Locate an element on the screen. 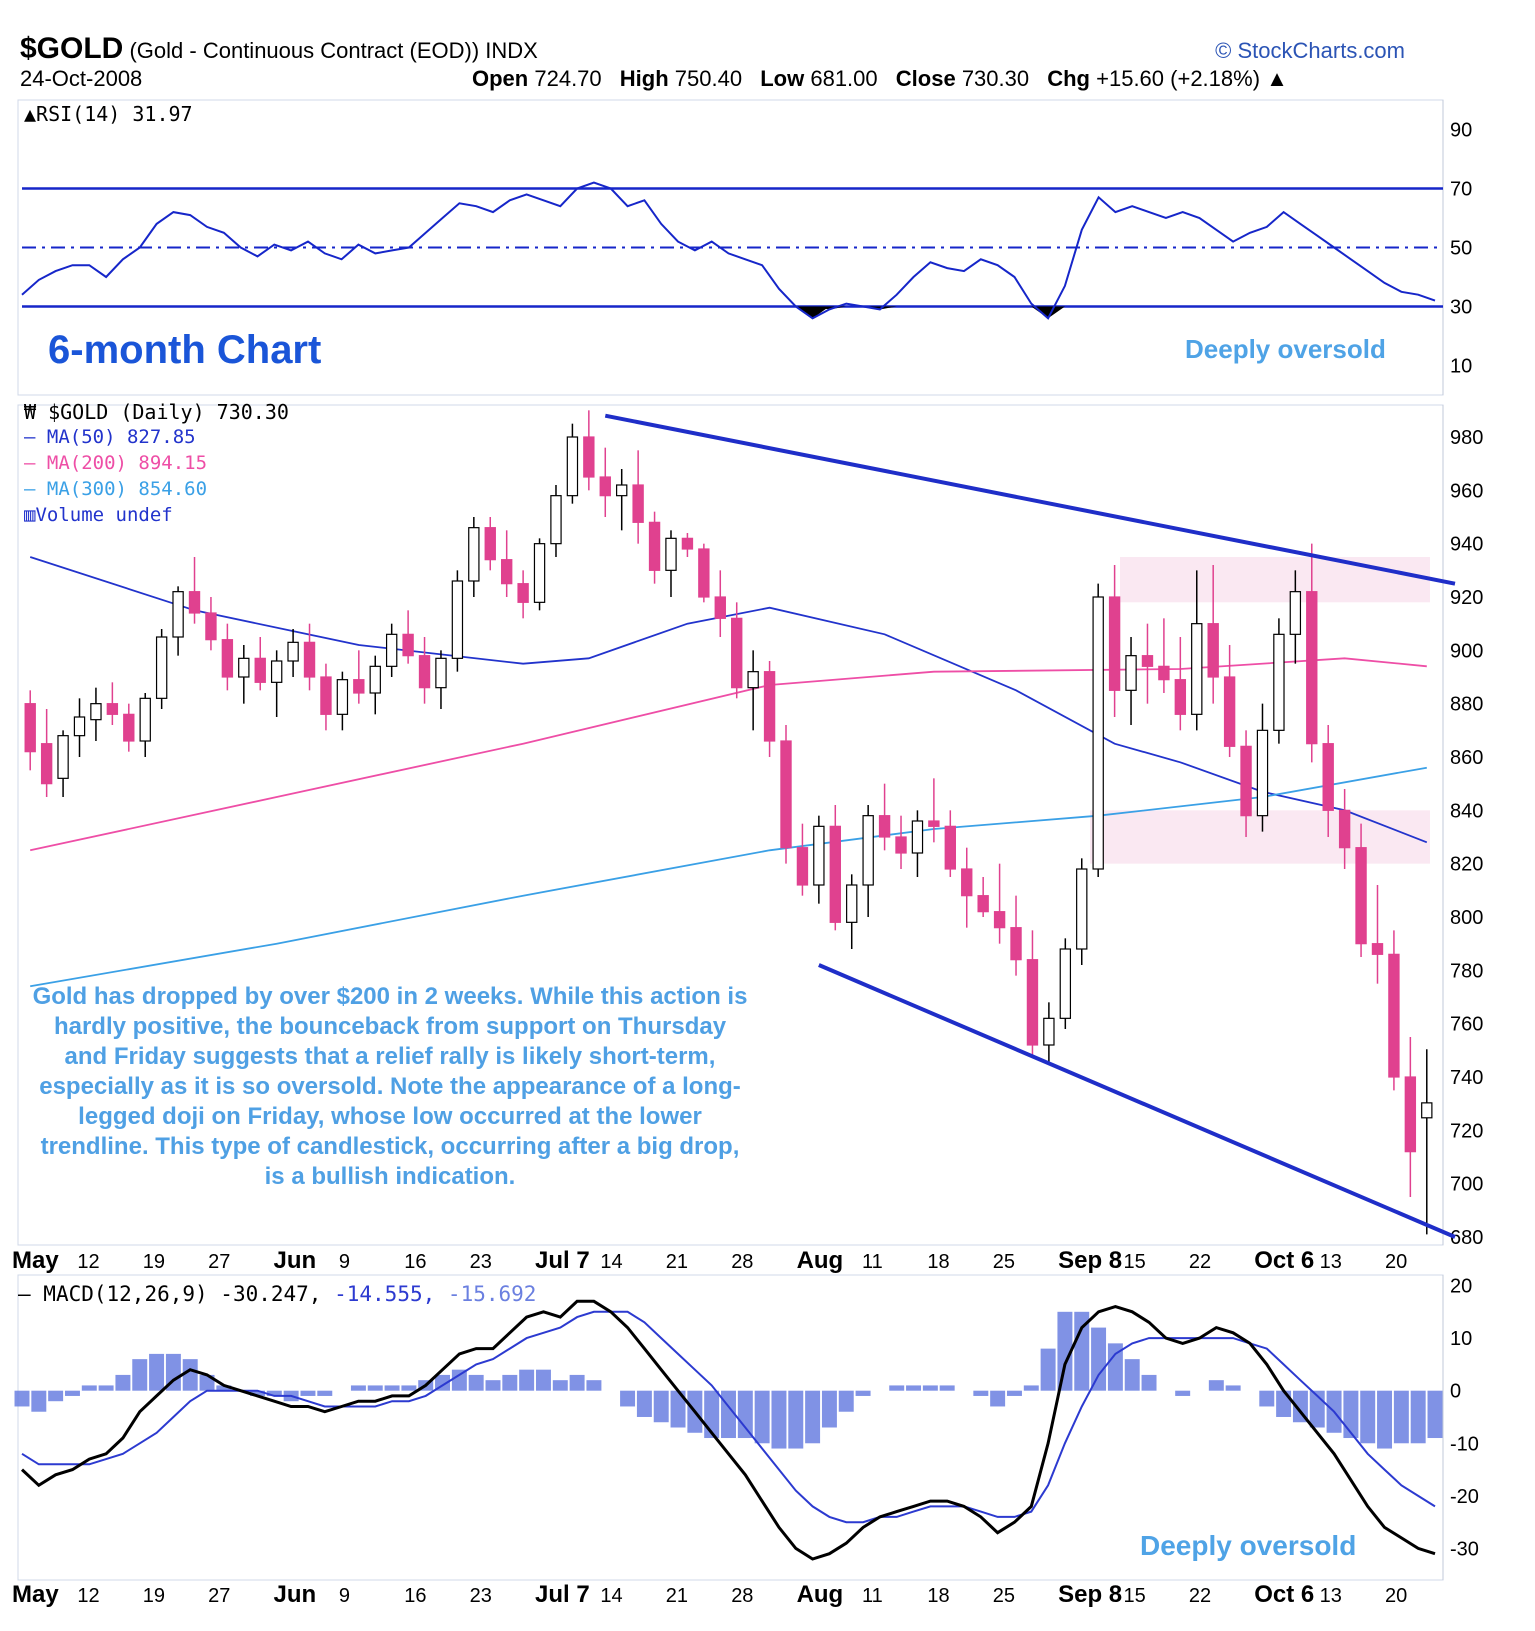  price-x-tick-label: 13 is located at coordinates (1331, 1262).